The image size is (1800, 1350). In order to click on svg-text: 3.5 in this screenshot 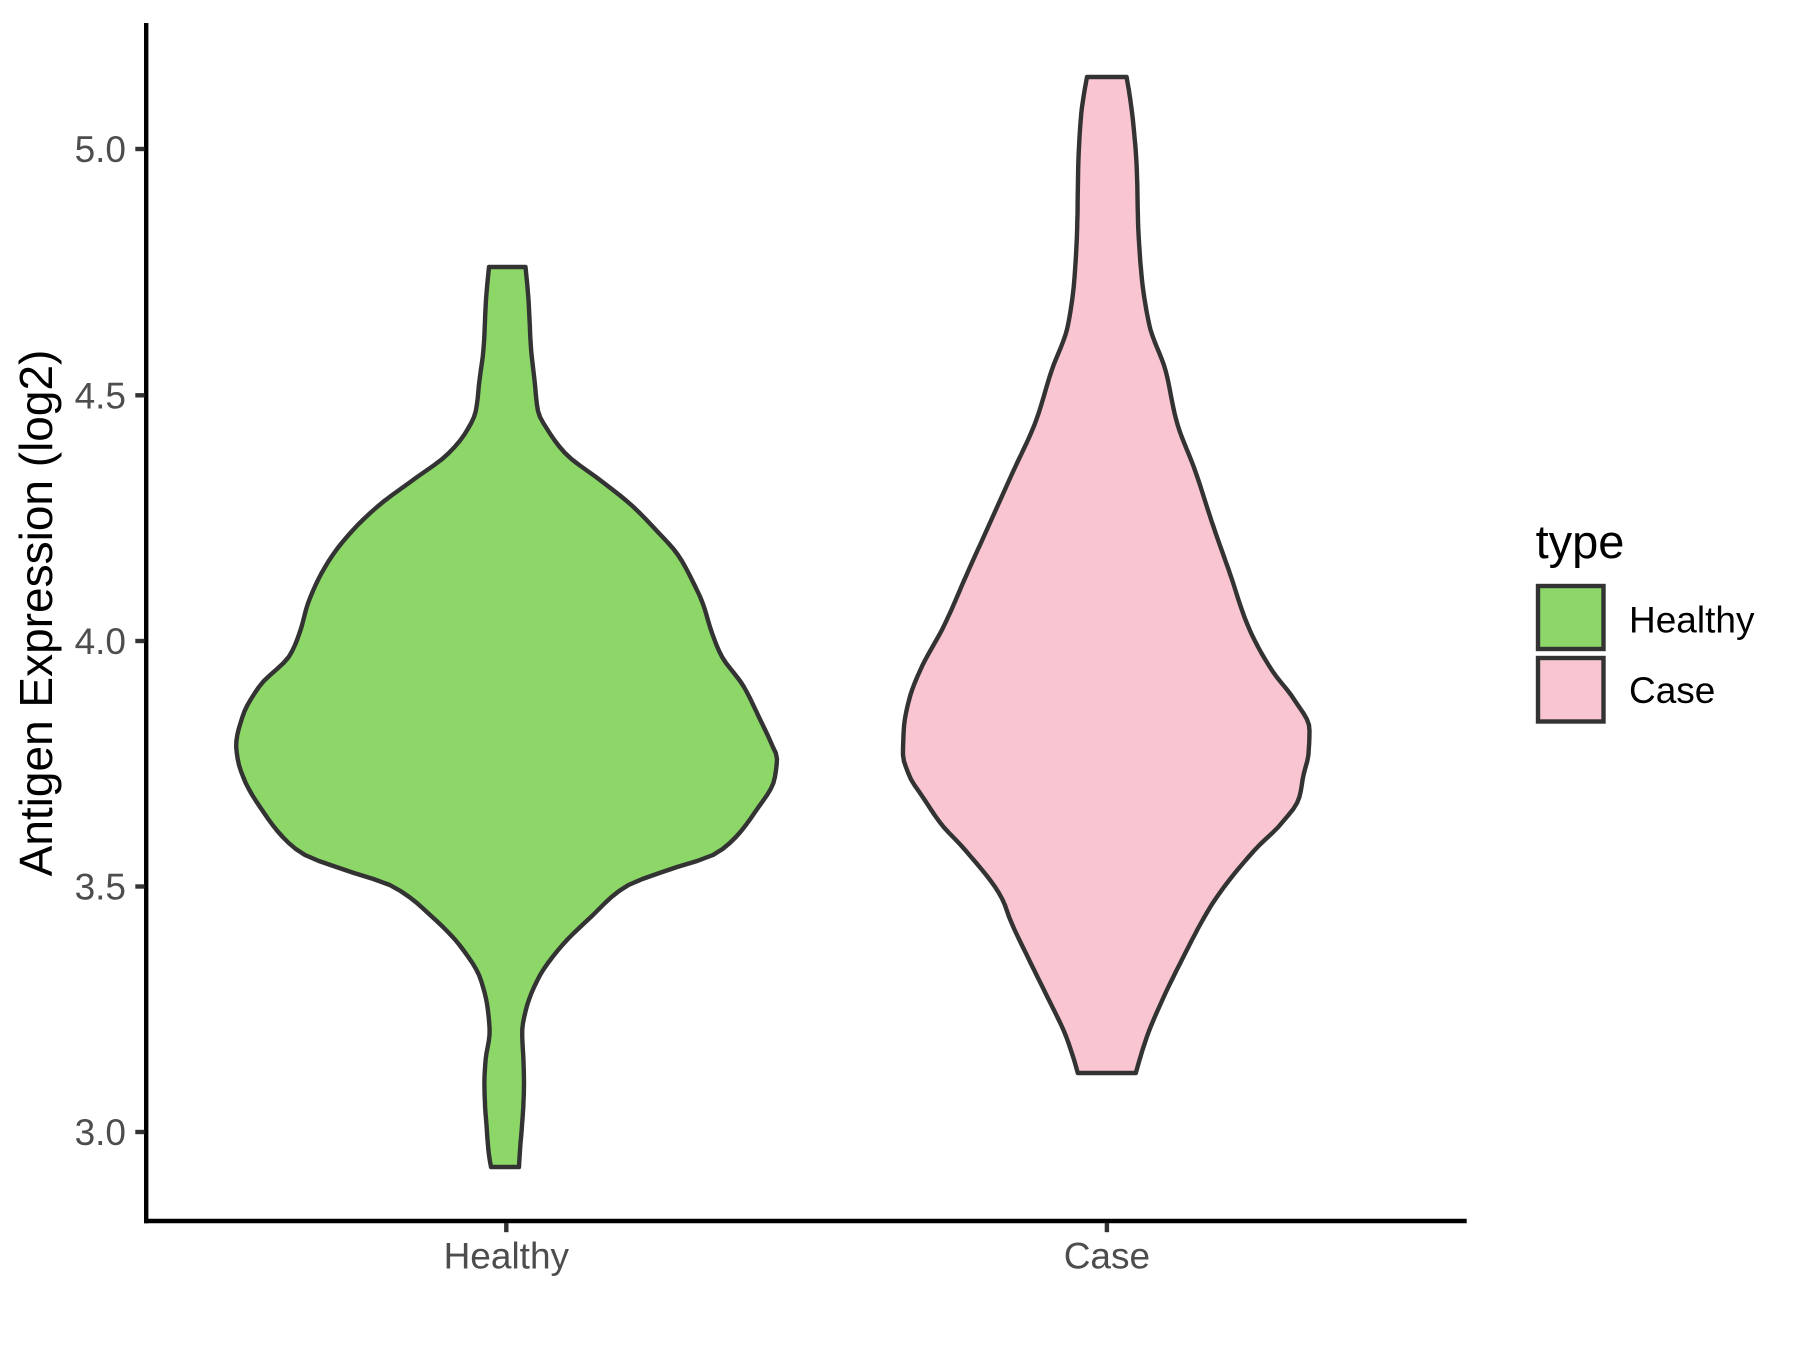, I will do `click(100, 887)`.